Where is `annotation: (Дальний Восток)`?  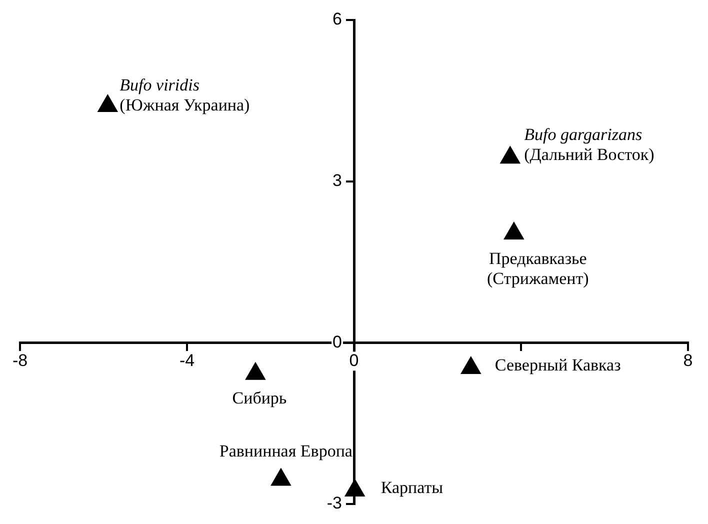
annotation: (Дальний Восток) is located at coordinates (589, 154).